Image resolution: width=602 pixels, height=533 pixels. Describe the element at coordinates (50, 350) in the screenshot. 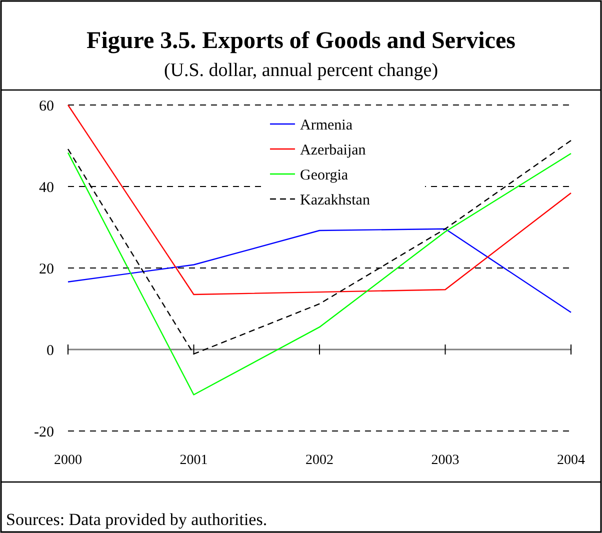

I see `y-tick-label: 0` at that location.